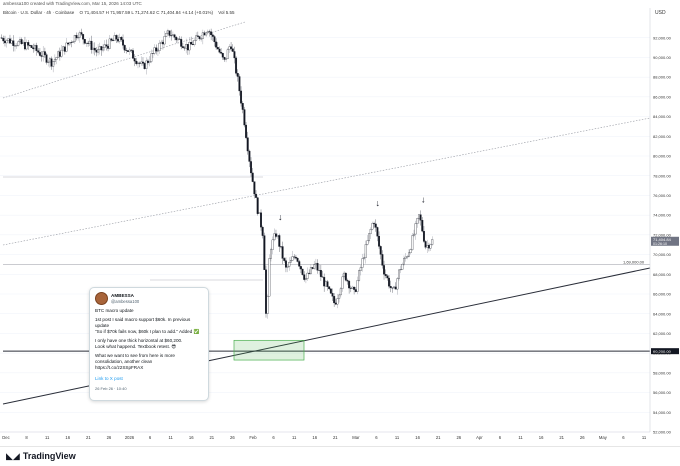 The image size is (680, 466). I want to click on time-tick-label: Apr, so click(479, 437).